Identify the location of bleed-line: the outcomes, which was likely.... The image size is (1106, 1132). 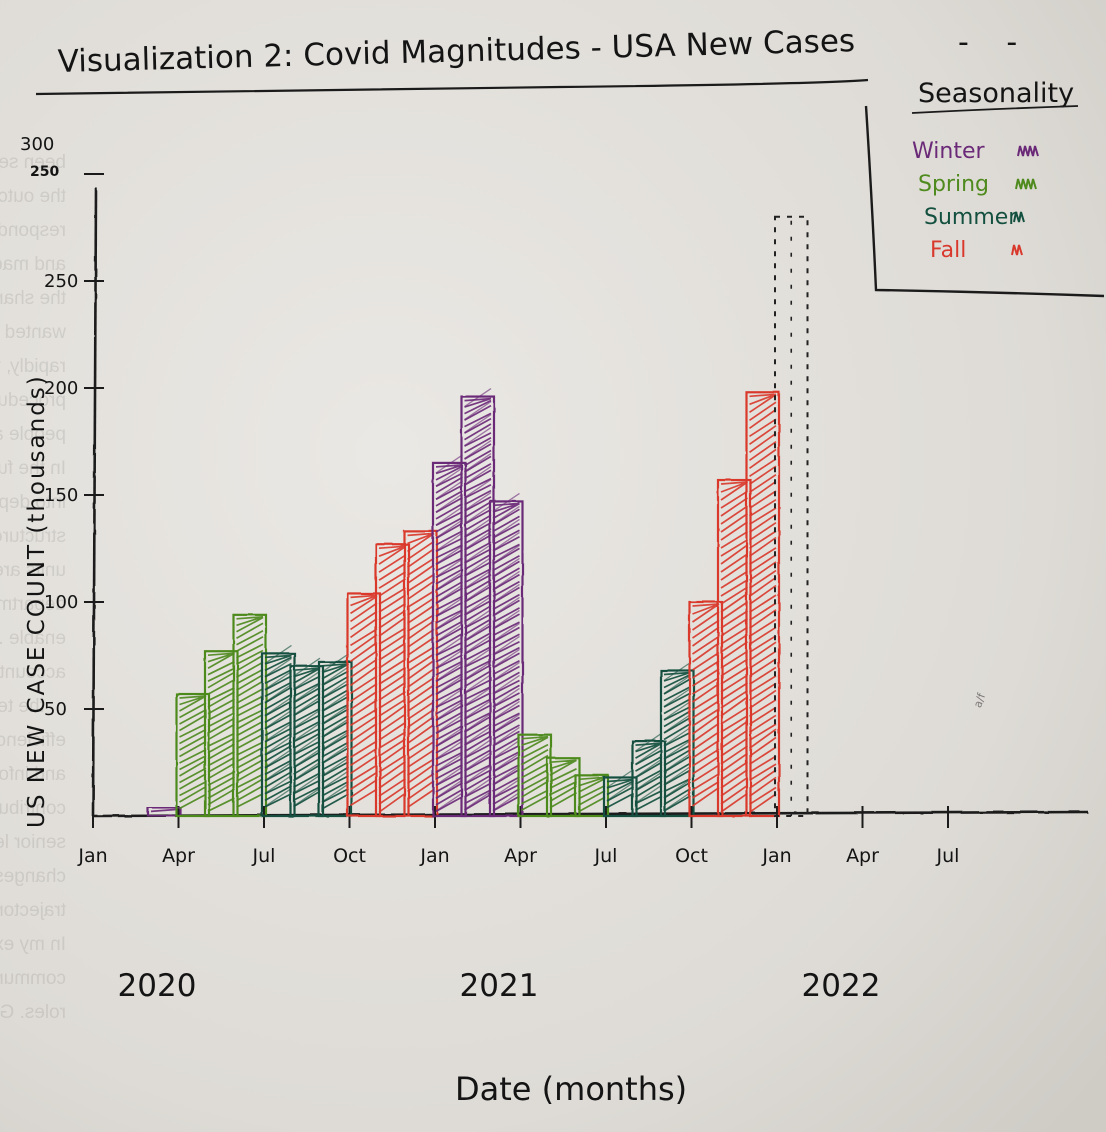
(33, 196).